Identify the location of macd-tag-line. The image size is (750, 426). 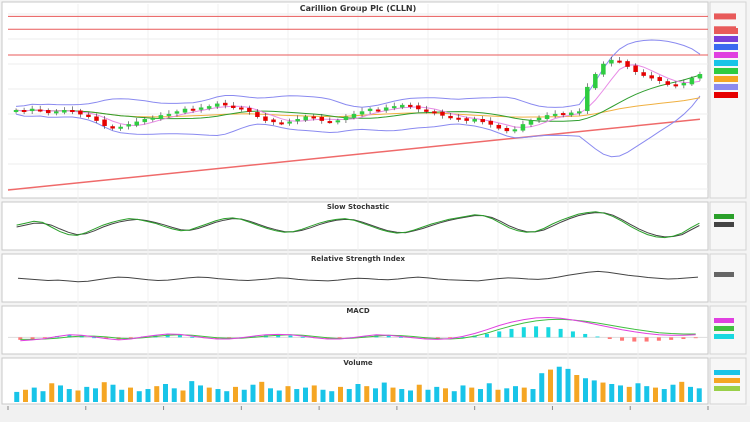
(724, 320).